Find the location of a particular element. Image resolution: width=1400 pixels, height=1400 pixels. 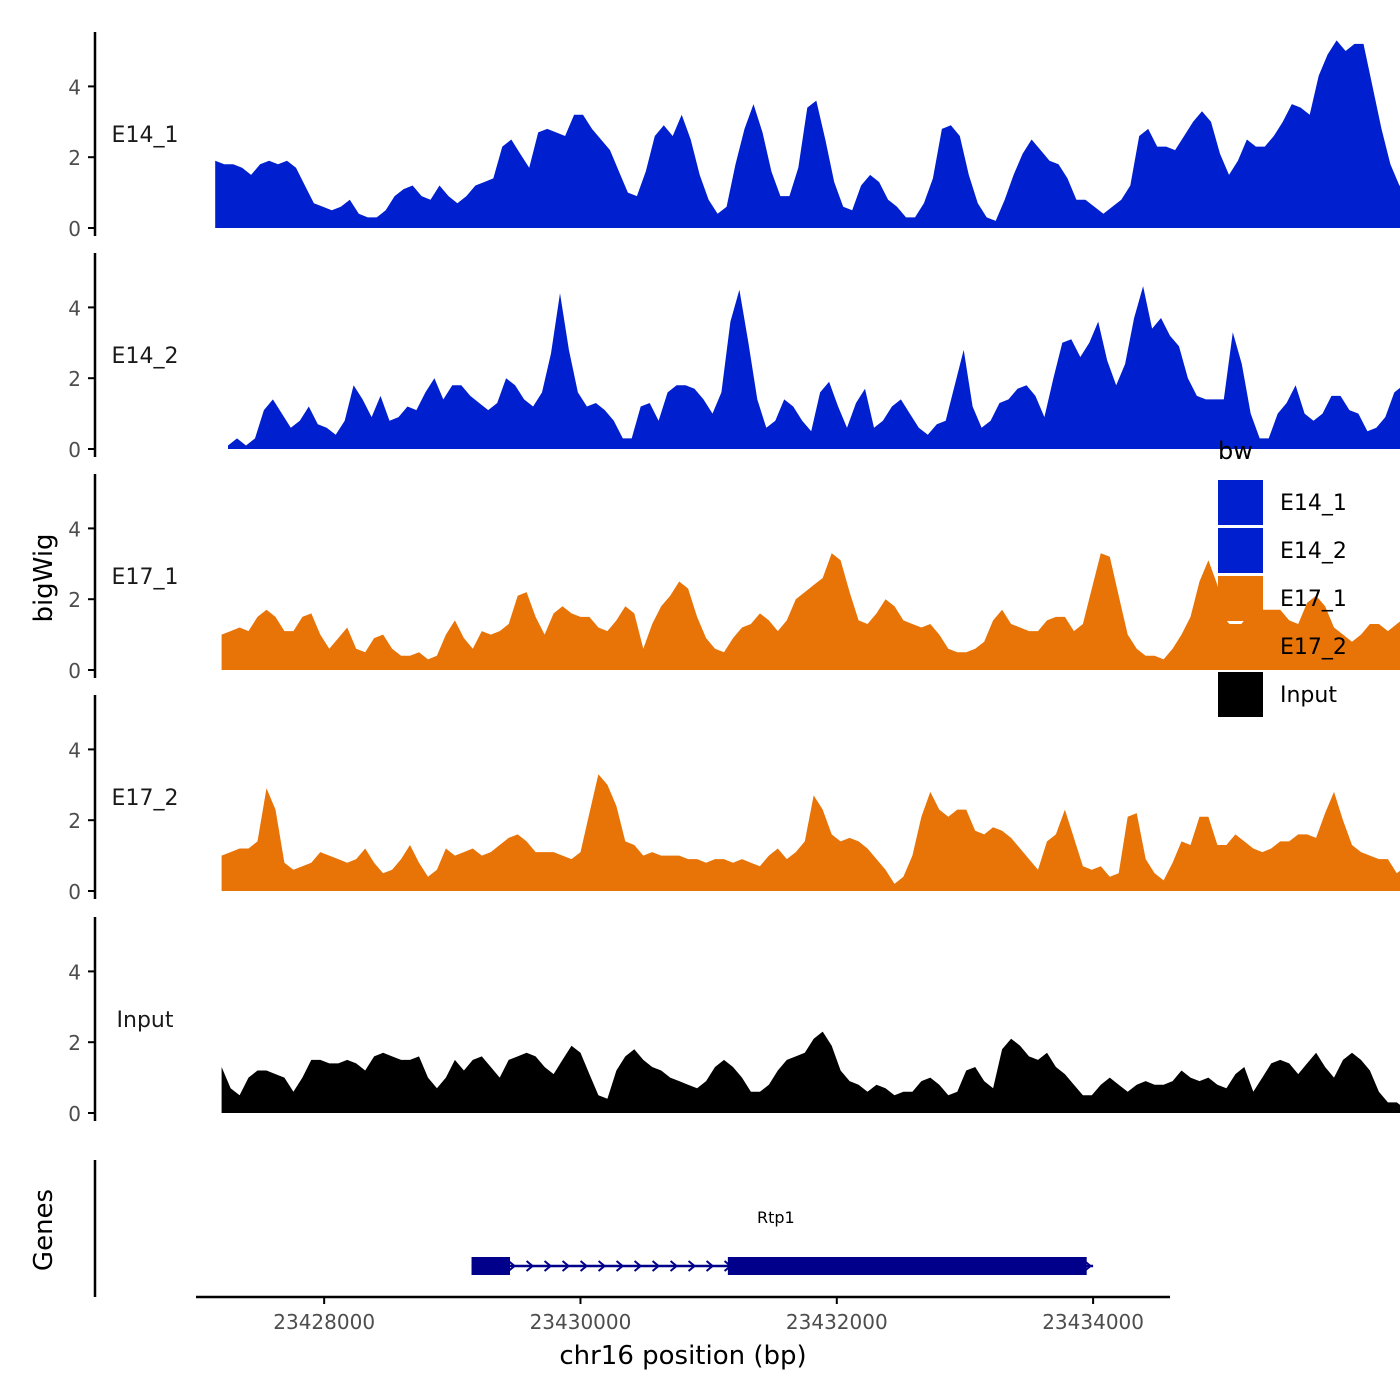

legend-label: E17_1 is located at coordinates (1313, 599).